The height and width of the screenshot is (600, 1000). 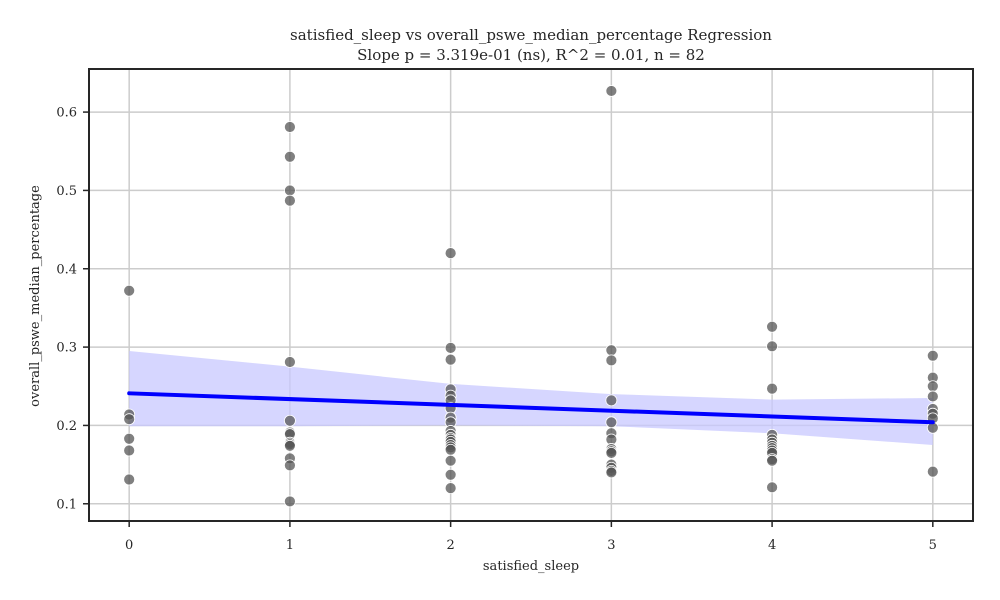 What do you see at coordinates (933, 545) in the screenshot?
I see `x-tick-label: 5` at bounding box center [933, 545].